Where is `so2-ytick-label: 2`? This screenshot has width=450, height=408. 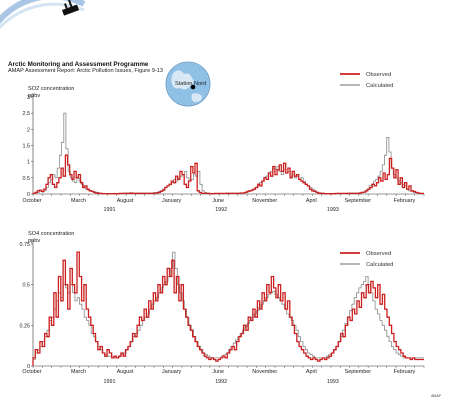 so2-ytick-label: 2 is located at coordinates (28, 130).